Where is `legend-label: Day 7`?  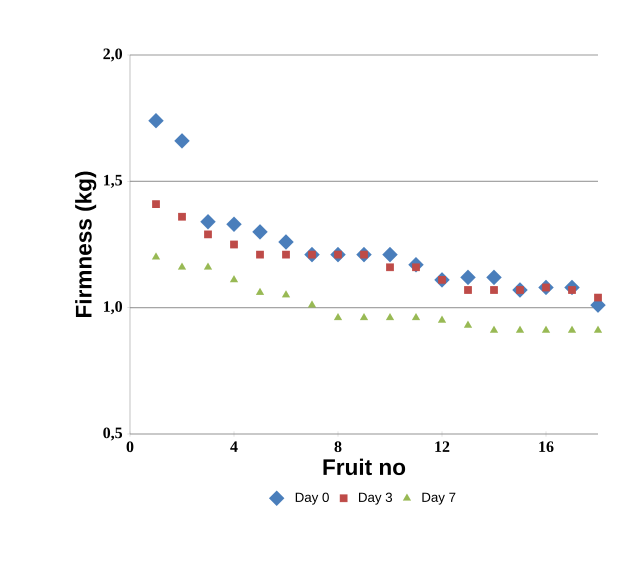 legend-label: Day 7 is located at coordinates (439, 498).